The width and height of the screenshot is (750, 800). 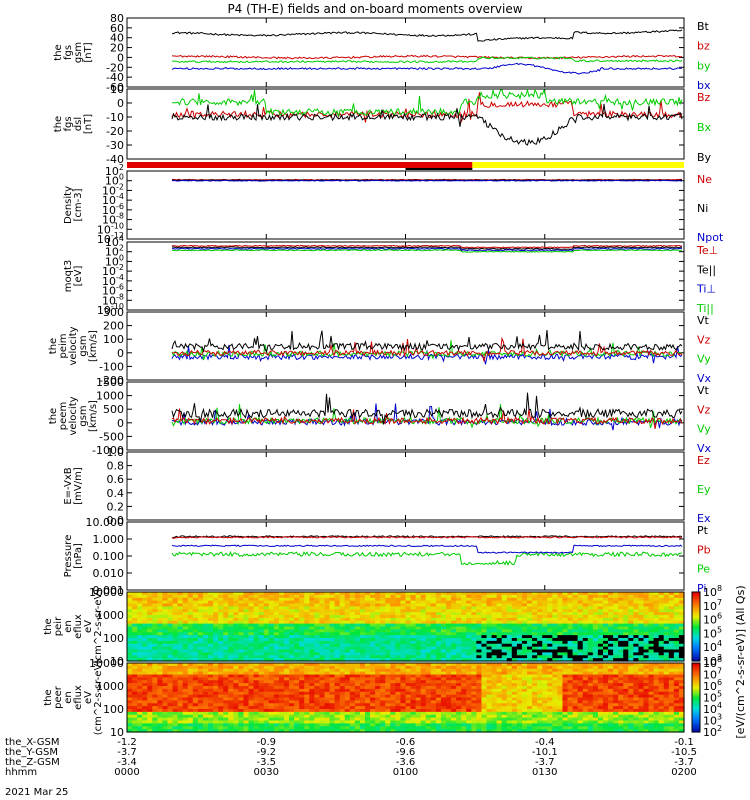 I want to click on series-line-Vt, so click(x=427, y=408).